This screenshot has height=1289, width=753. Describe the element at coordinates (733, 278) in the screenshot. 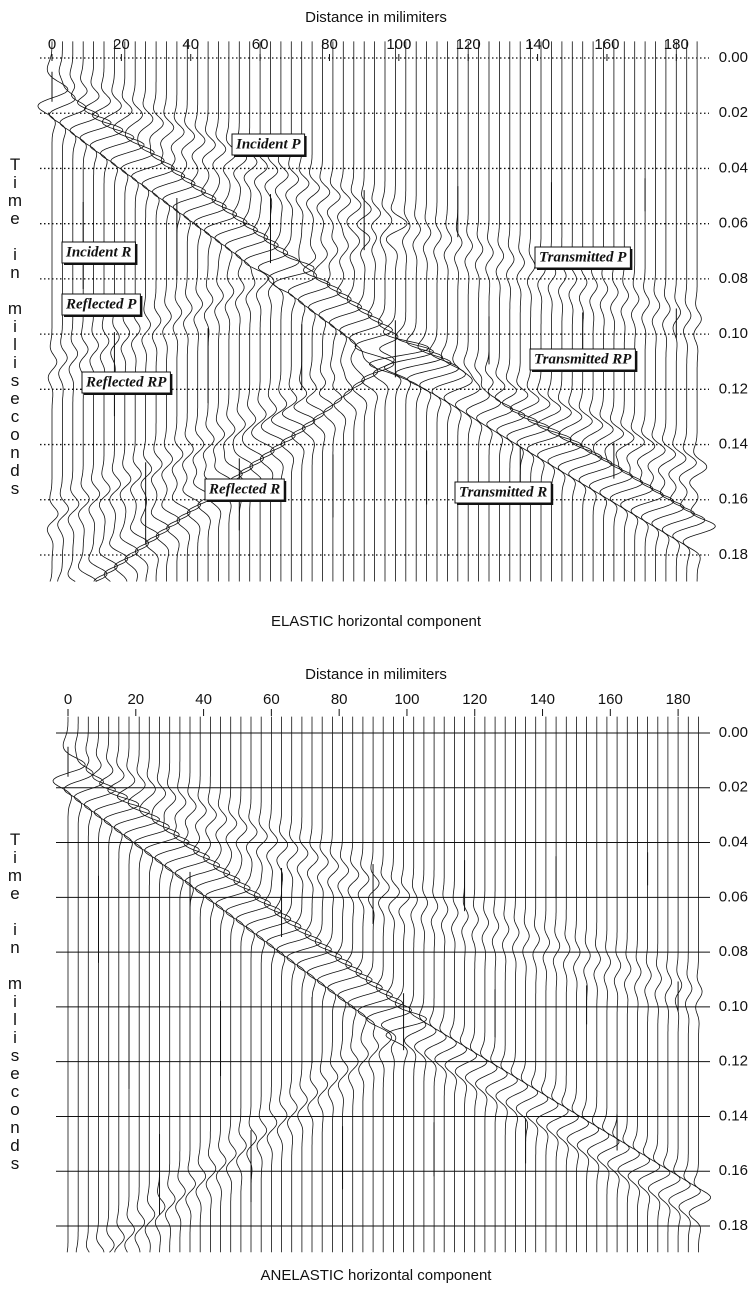

I see `y-tick-label: 0.08` at that location.